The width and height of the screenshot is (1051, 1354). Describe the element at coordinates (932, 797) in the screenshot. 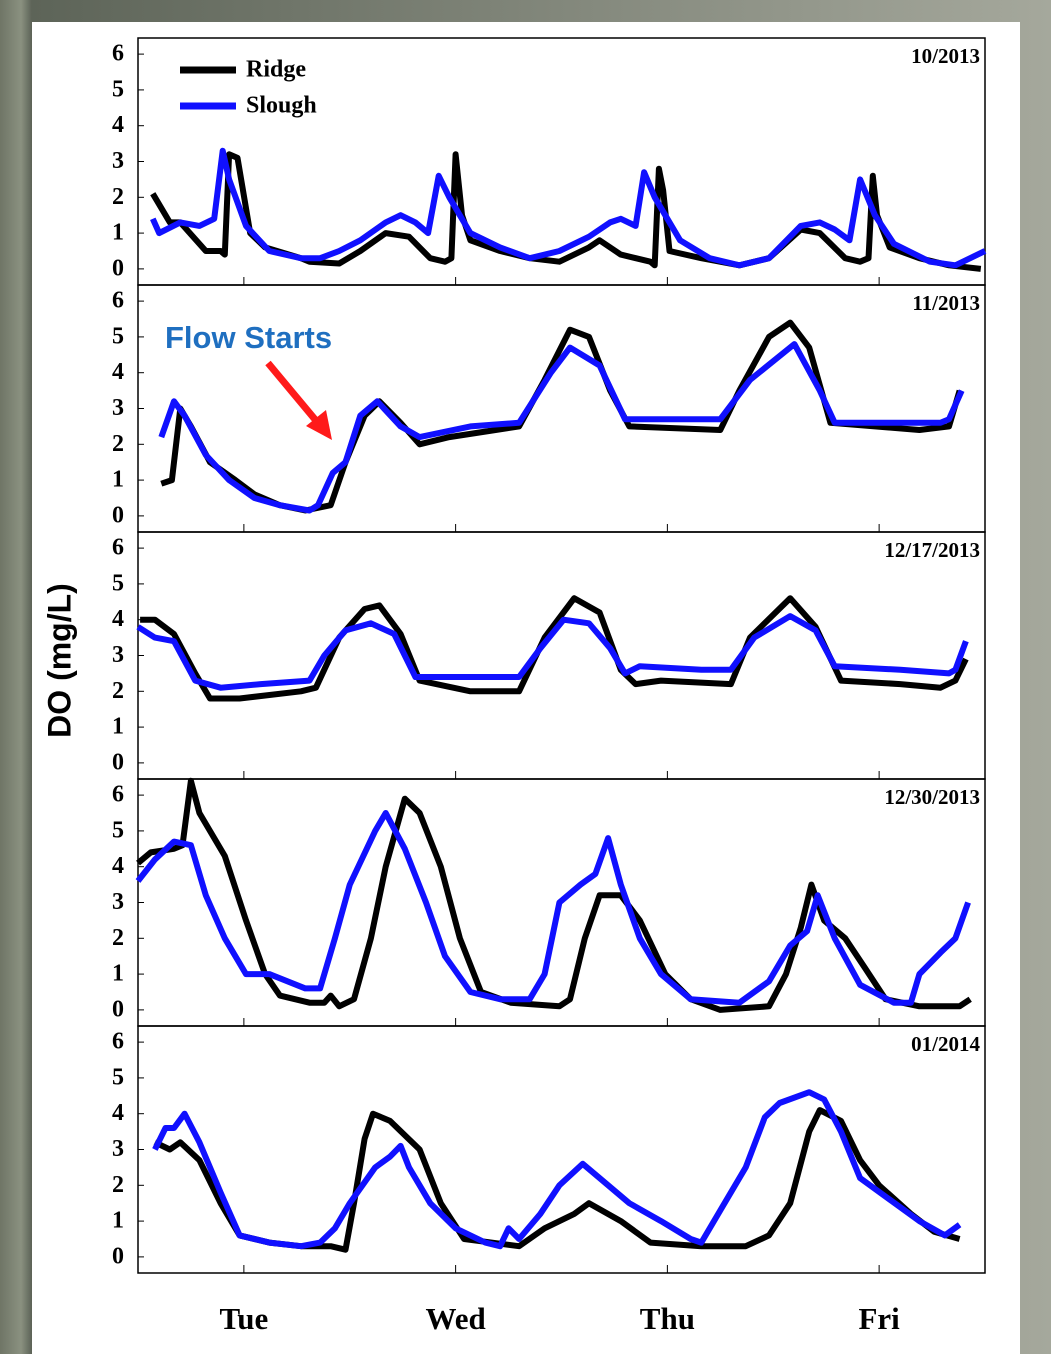

I see `panel-title: 12/30/2013` at that location.